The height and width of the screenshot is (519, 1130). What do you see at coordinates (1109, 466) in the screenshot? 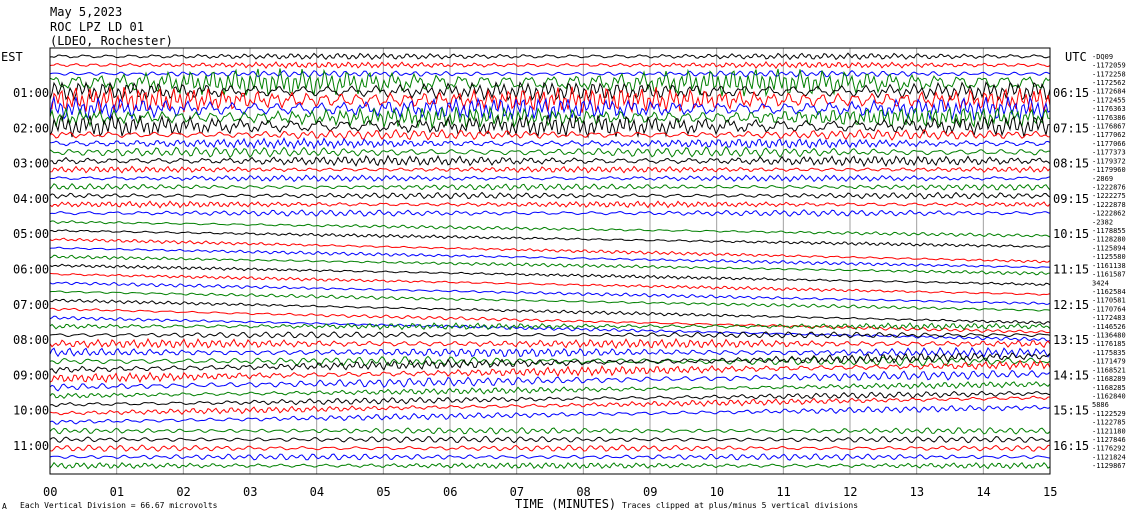
I see `trace-value-label: -1129867` at bounding box center [1109, 466].